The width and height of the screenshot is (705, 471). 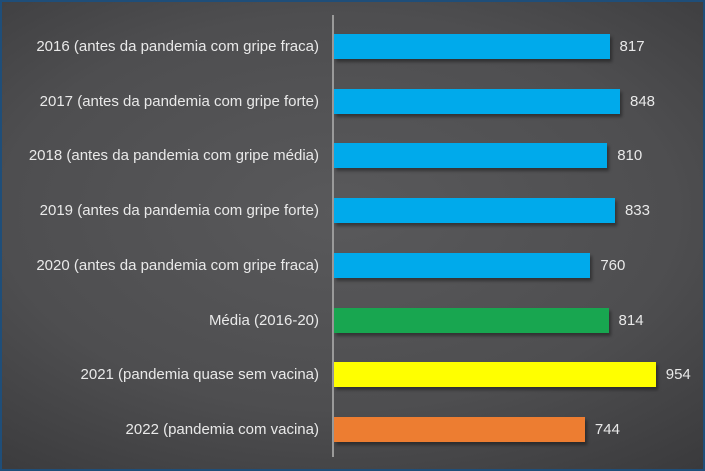 What do you see at coordinates (607, 430) in the screenshot?
I see `value-label: 744` at bounding box center [607, 430].